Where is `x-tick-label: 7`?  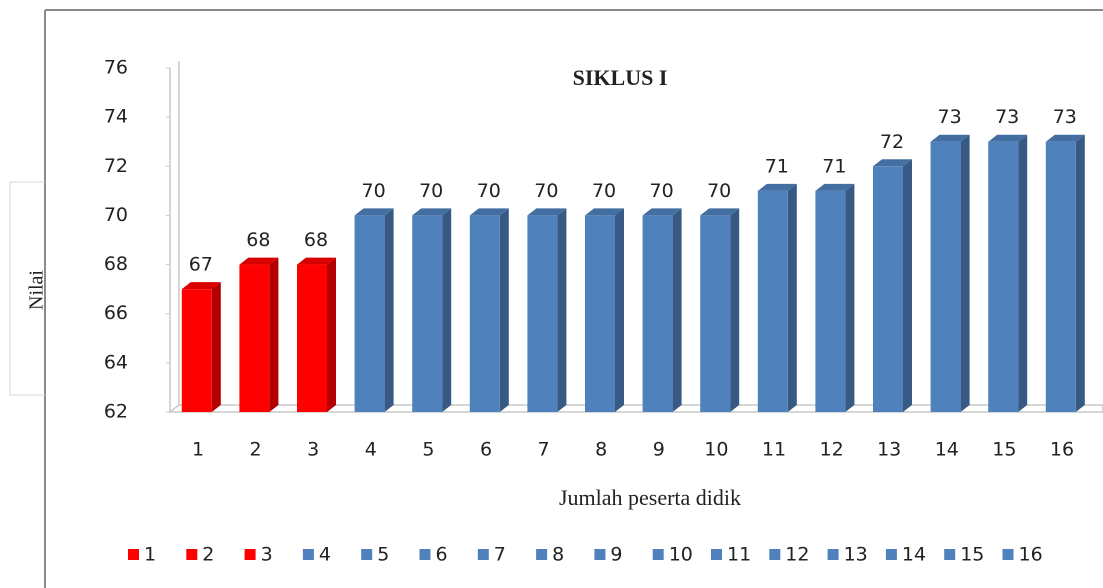 x-tick-label: 7 is located at coordinates (544, 450).